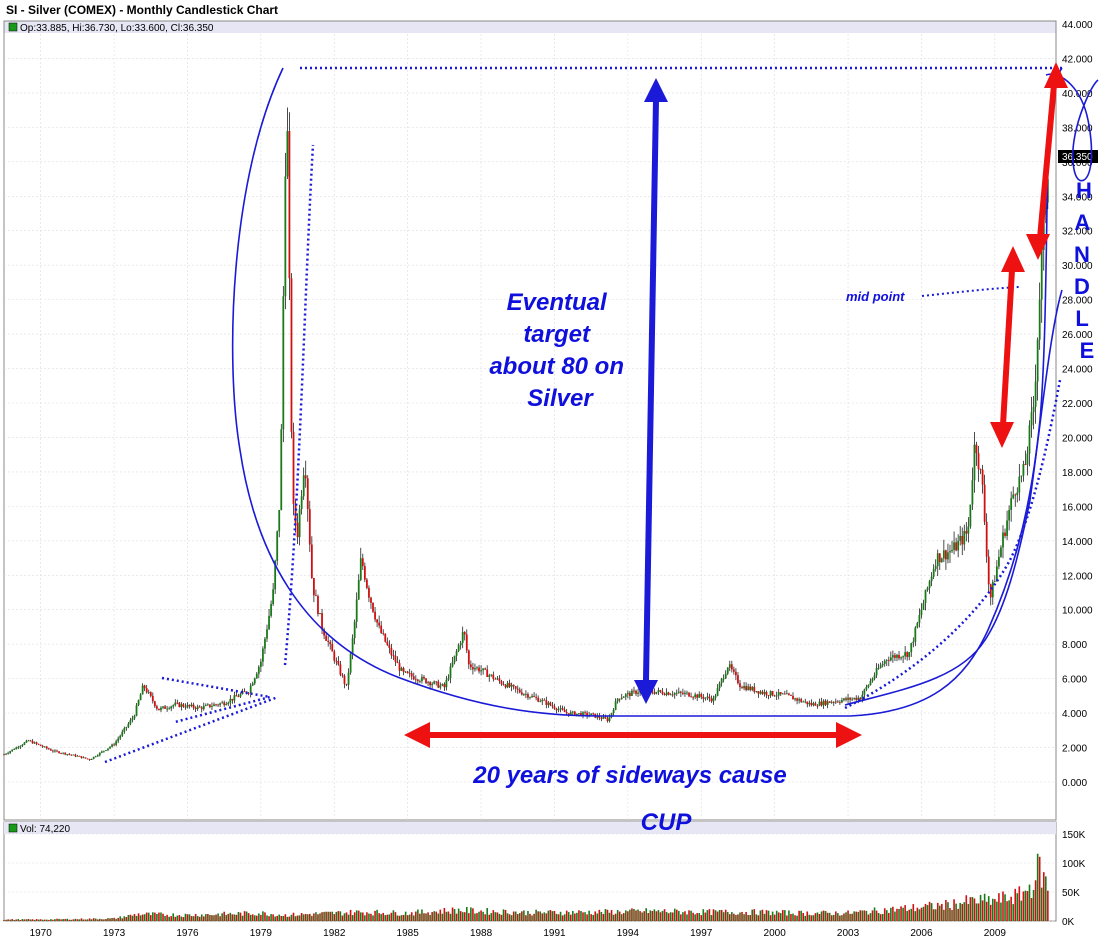 The width and height of the screenshot is (1099, 940). I want to click on price-tick-label: 30.000, so click(1077, 266).